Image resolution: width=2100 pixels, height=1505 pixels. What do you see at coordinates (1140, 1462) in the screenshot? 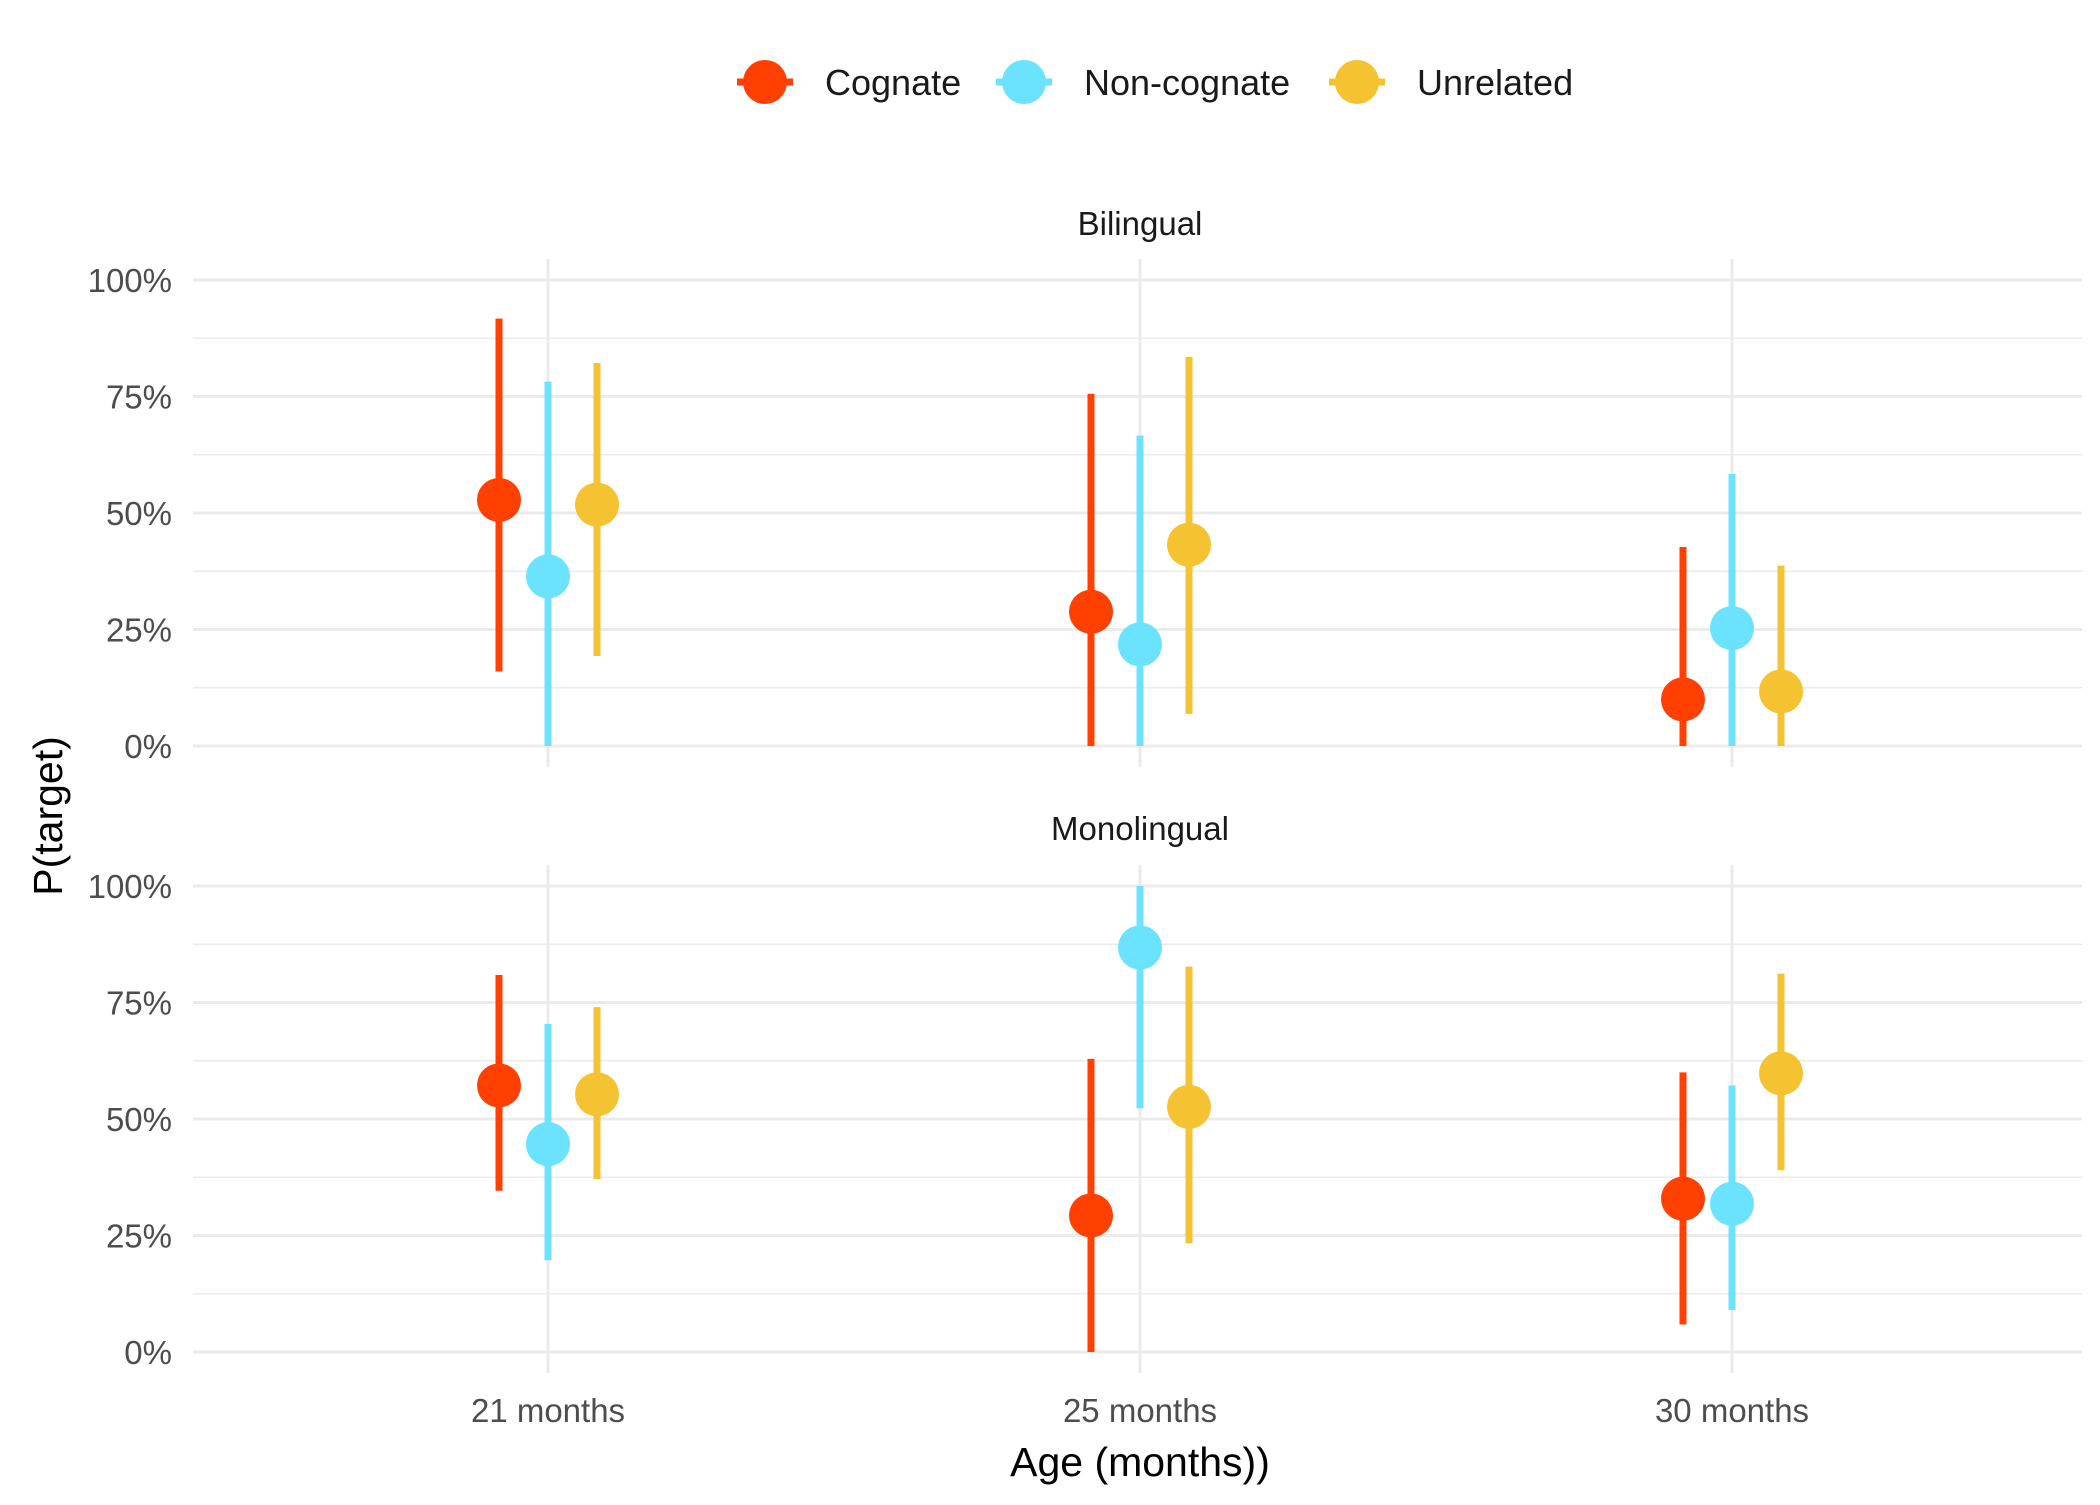
I see `x-axis-title: Age (months))` at bounding box center [1140, 1462].